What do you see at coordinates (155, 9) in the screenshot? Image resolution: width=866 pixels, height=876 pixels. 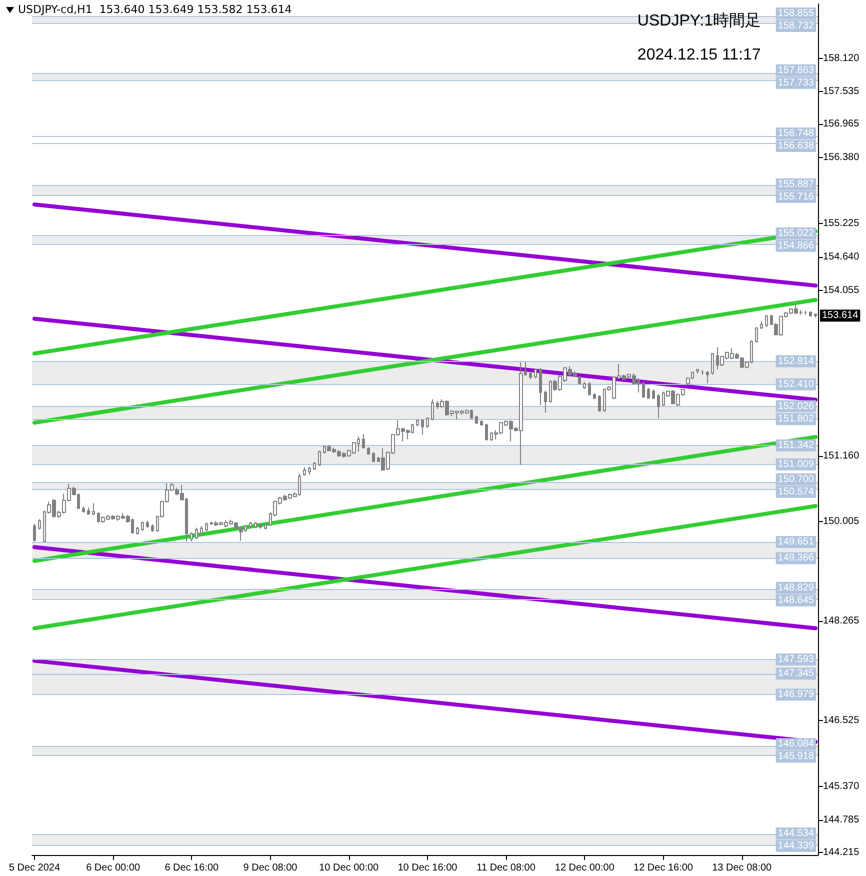 I see `annotation: USDJPY-cd,H1 153.640 153.649 153.582 153.614` at bounding box center [155, 9].